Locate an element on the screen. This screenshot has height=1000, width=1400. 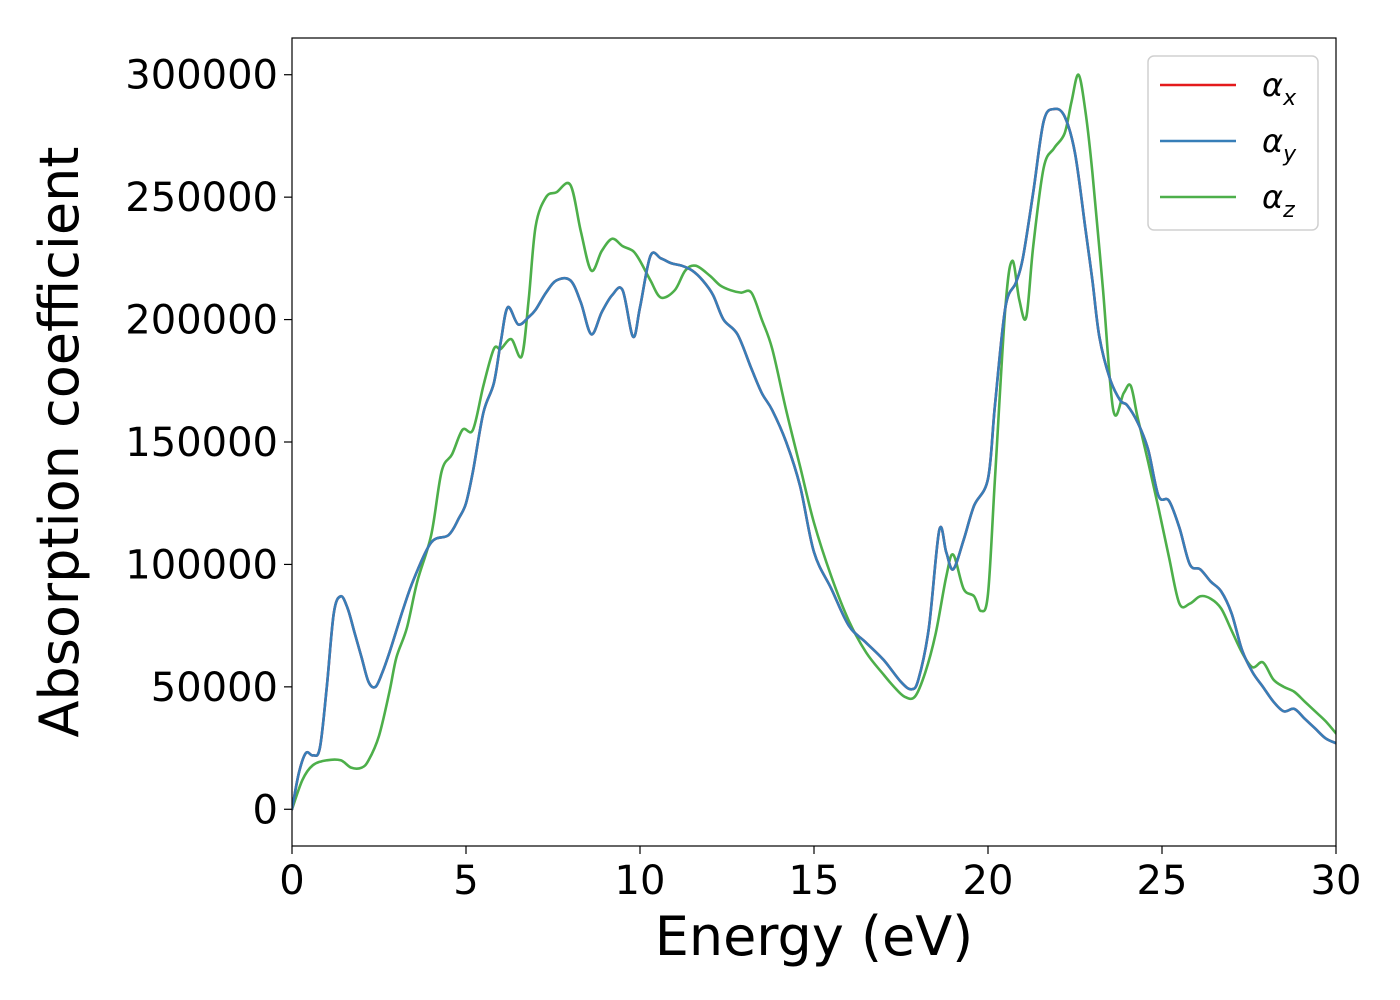
y-tick-label: 200000 is located at coordinates (201, 321).